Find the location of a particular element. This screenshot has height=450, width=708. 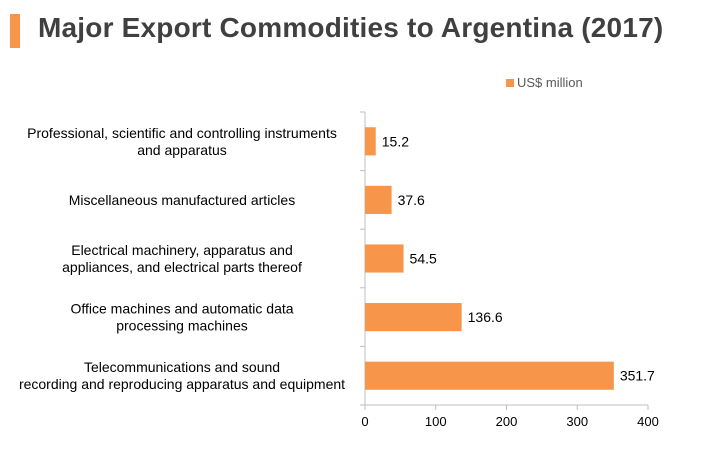

category-label: Miscellaneous manufactured articles is located at coordinates (182, 200).